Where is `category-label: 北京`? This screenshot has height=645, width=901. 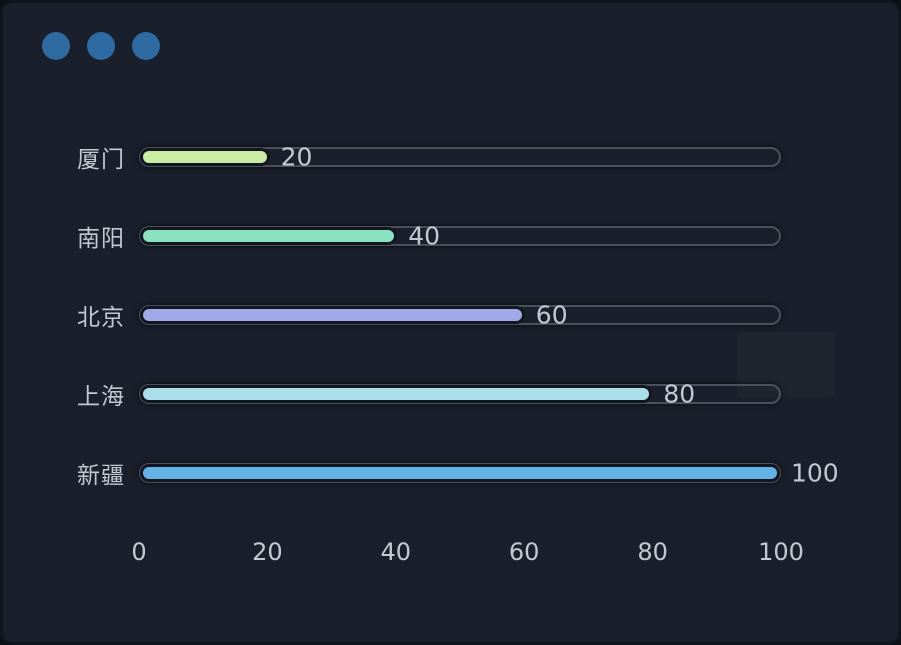
category-label: 北京 is located at coordinates (101, 317).